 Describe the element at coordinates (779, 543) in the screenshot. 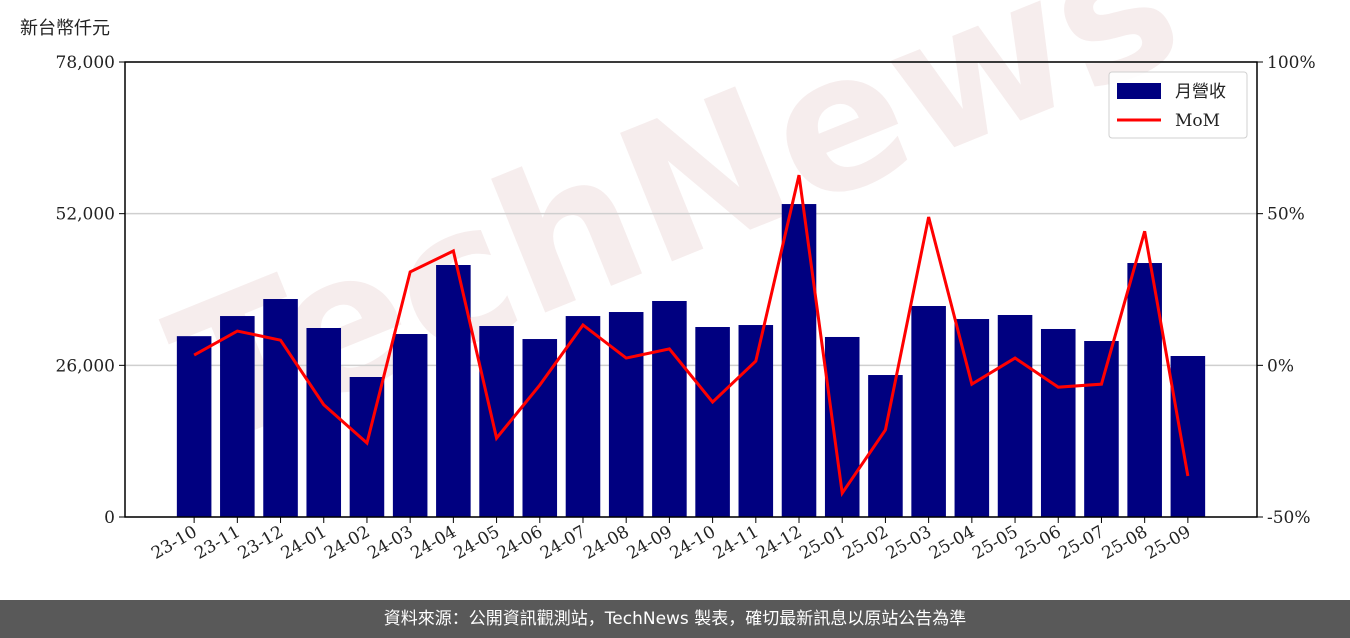

I see `x-tick-label: 24-12` at that location.